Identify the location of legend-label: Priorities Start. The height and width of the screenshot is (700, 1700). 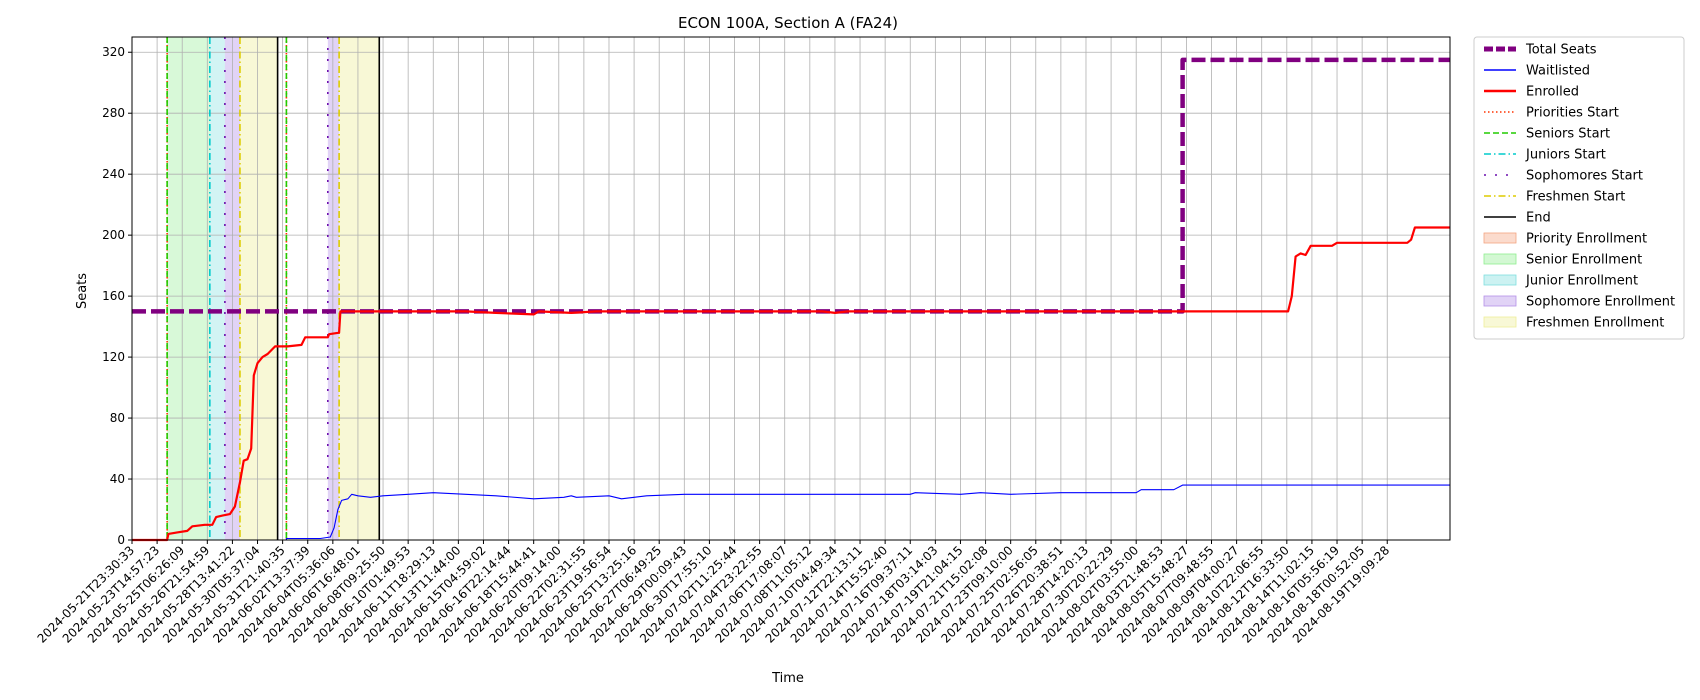
(1572, 113).